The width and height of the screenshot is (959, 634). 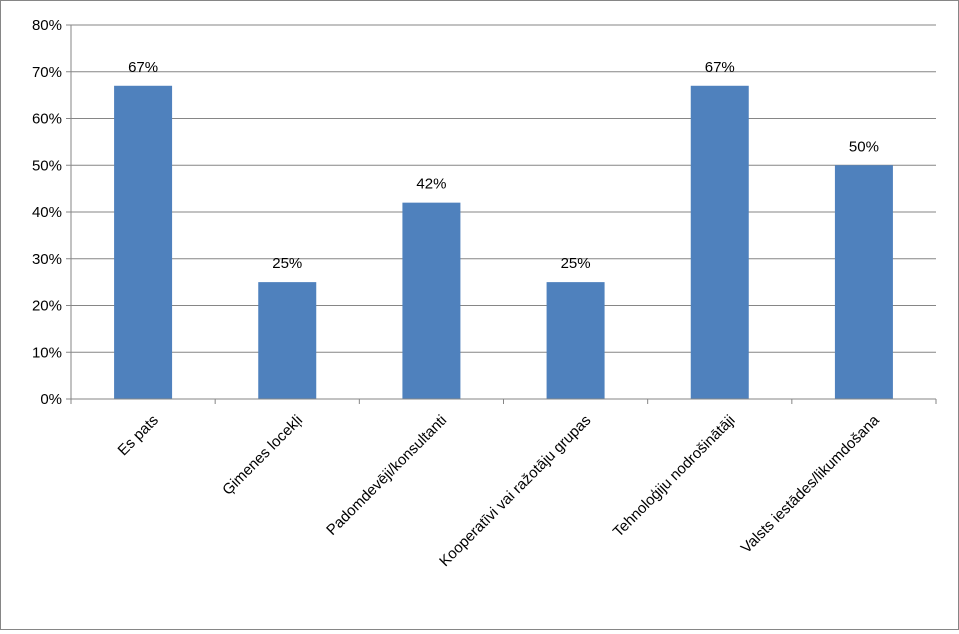 I want to click on category-label: Kooperatīvi vai ražotāju grupas, so click(x=515, y=491).